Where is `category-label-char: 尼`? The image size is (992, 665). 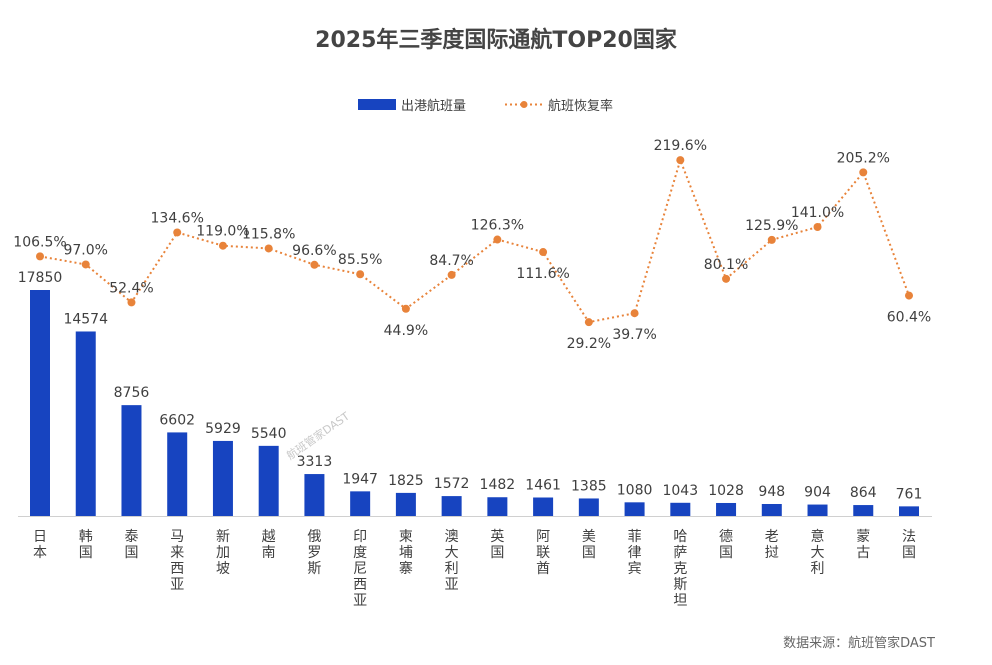 category-label-char: 尼 is located at coordinates (360, 569).